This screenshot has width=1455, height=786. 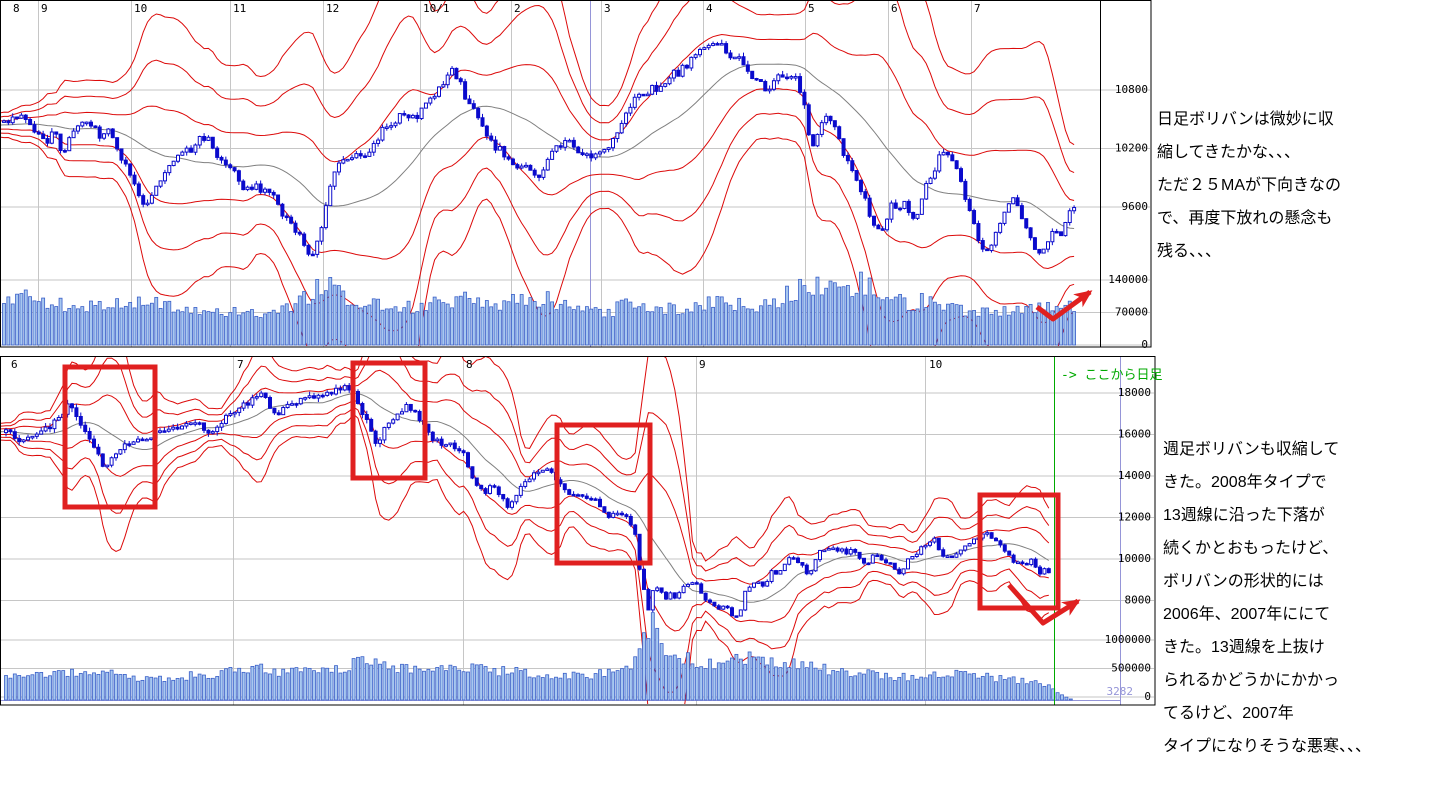 I want to click on bollinger-band-line, so click(x=538, y=73).